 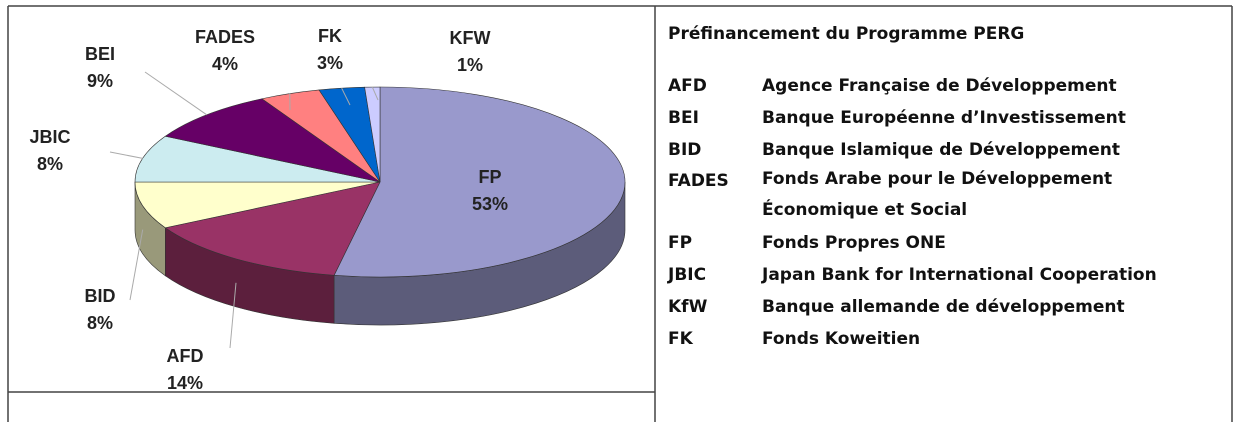 What do you see at coordinates (490, 204) in the screenshot?
I see `slice-value: 53%` at bounding box center [490, 204].